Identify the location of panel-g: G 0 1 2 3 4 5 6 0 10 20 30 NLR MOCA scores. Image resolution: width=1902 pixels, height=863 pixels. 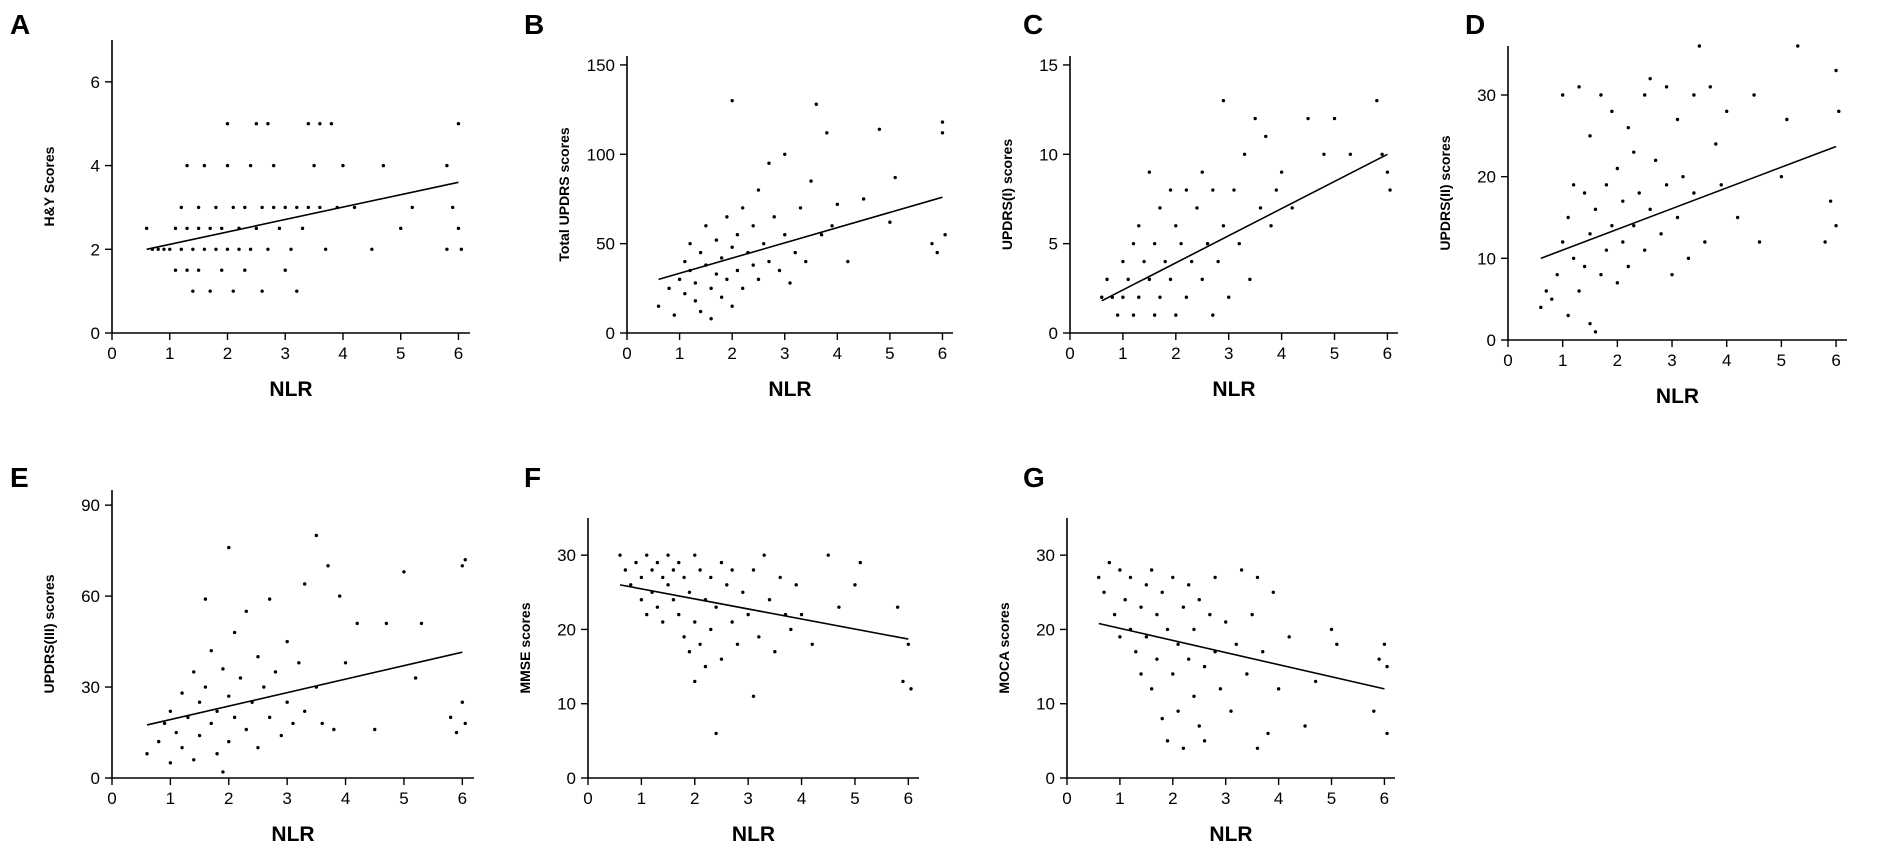
(1195, 654).